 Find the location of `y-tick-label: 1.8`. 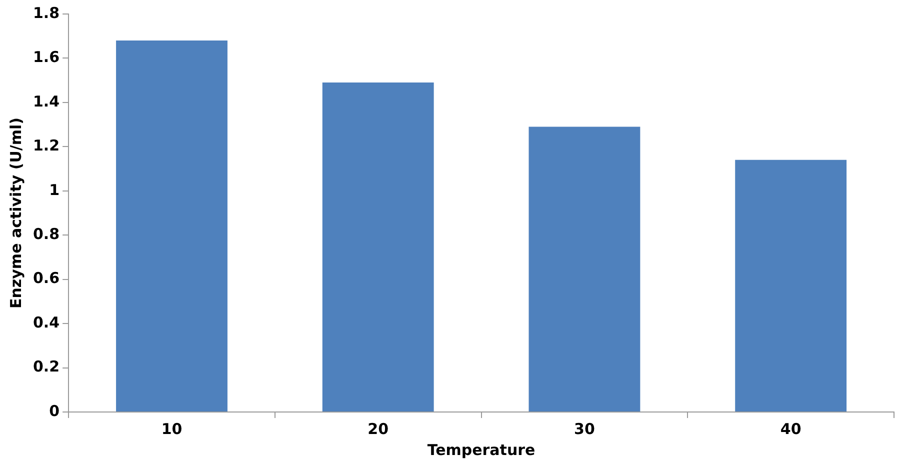

y-tick-label: 1.8 is located at coordinates (46, 13).